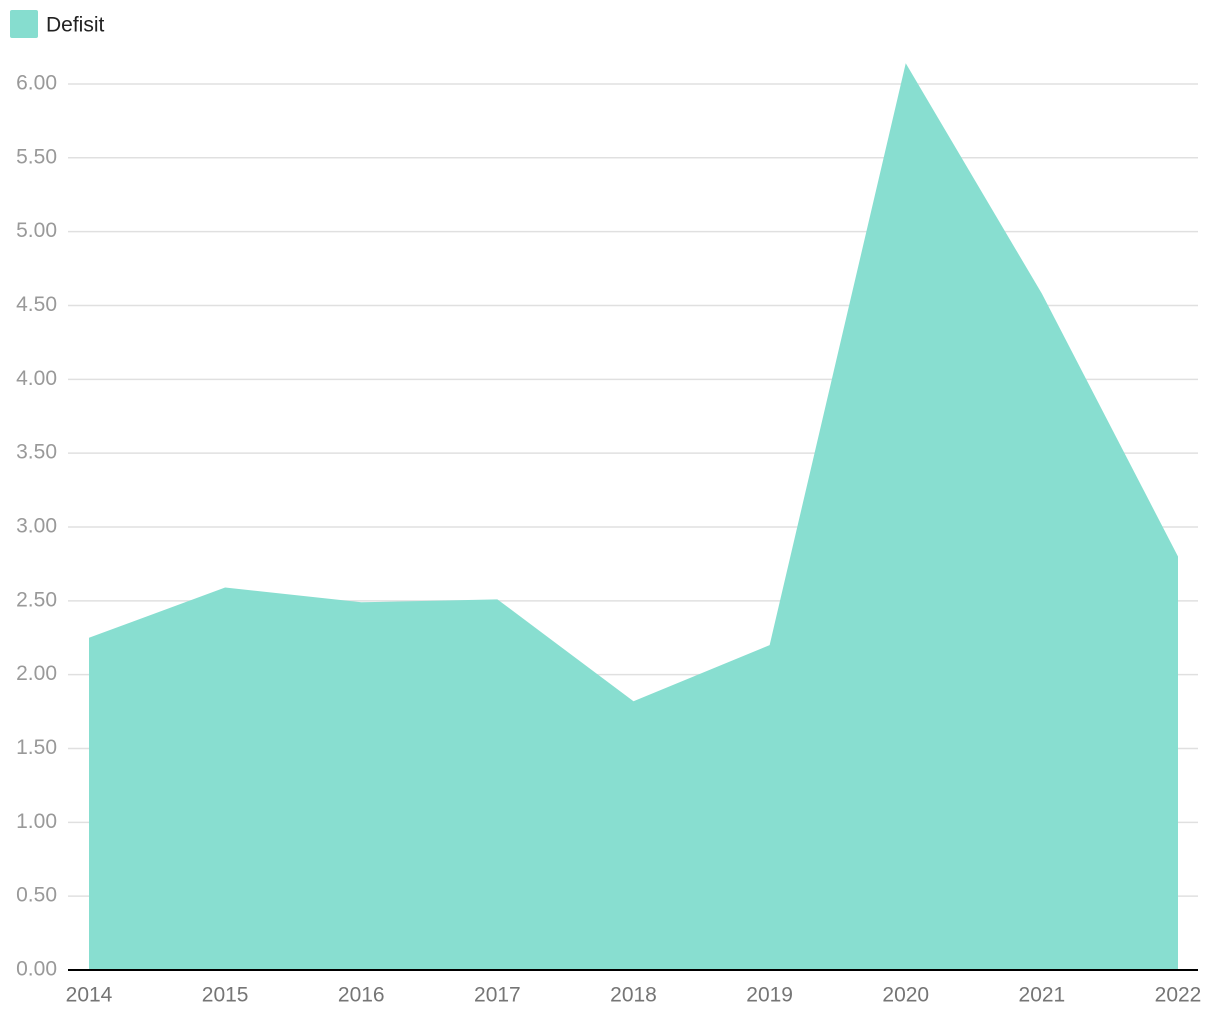  I want to click on y-tick-label: 5.00, so click(36, 230).